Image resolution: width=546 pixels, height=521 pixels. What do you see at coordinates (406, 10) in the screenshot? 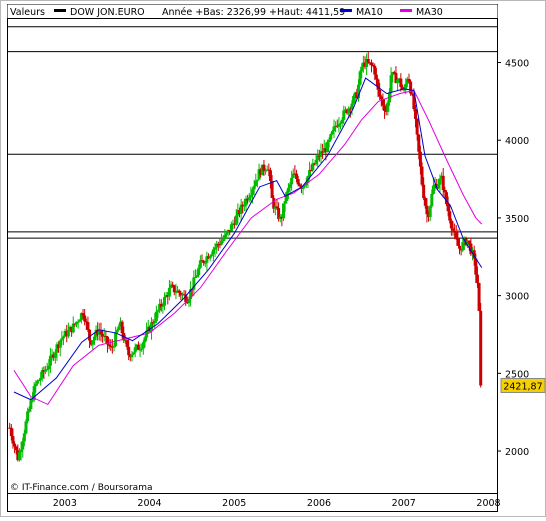
I see `legend-swatch-ma30` at bounding box center [406, 10].